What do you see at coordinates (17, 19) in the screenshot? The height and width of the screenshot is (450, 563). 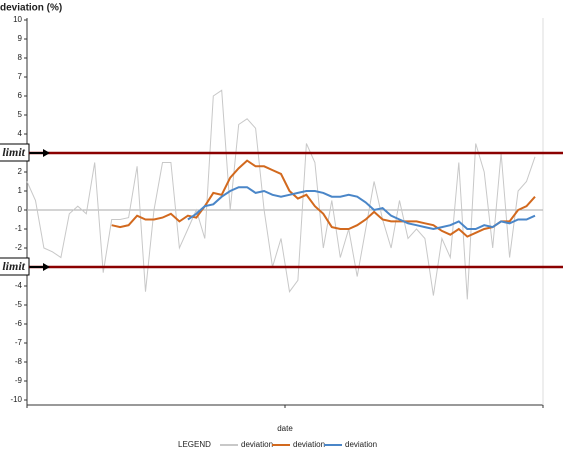 I see `y-tick-label: 10` at bounding box center [17, 19].